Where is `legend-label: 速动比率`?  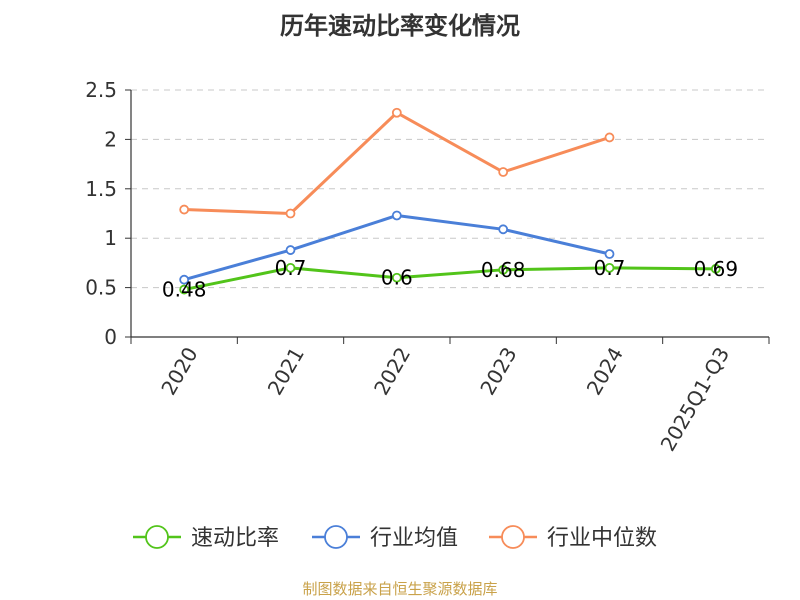
legend-label: 速动比率 is located at coordinates (235, 538).